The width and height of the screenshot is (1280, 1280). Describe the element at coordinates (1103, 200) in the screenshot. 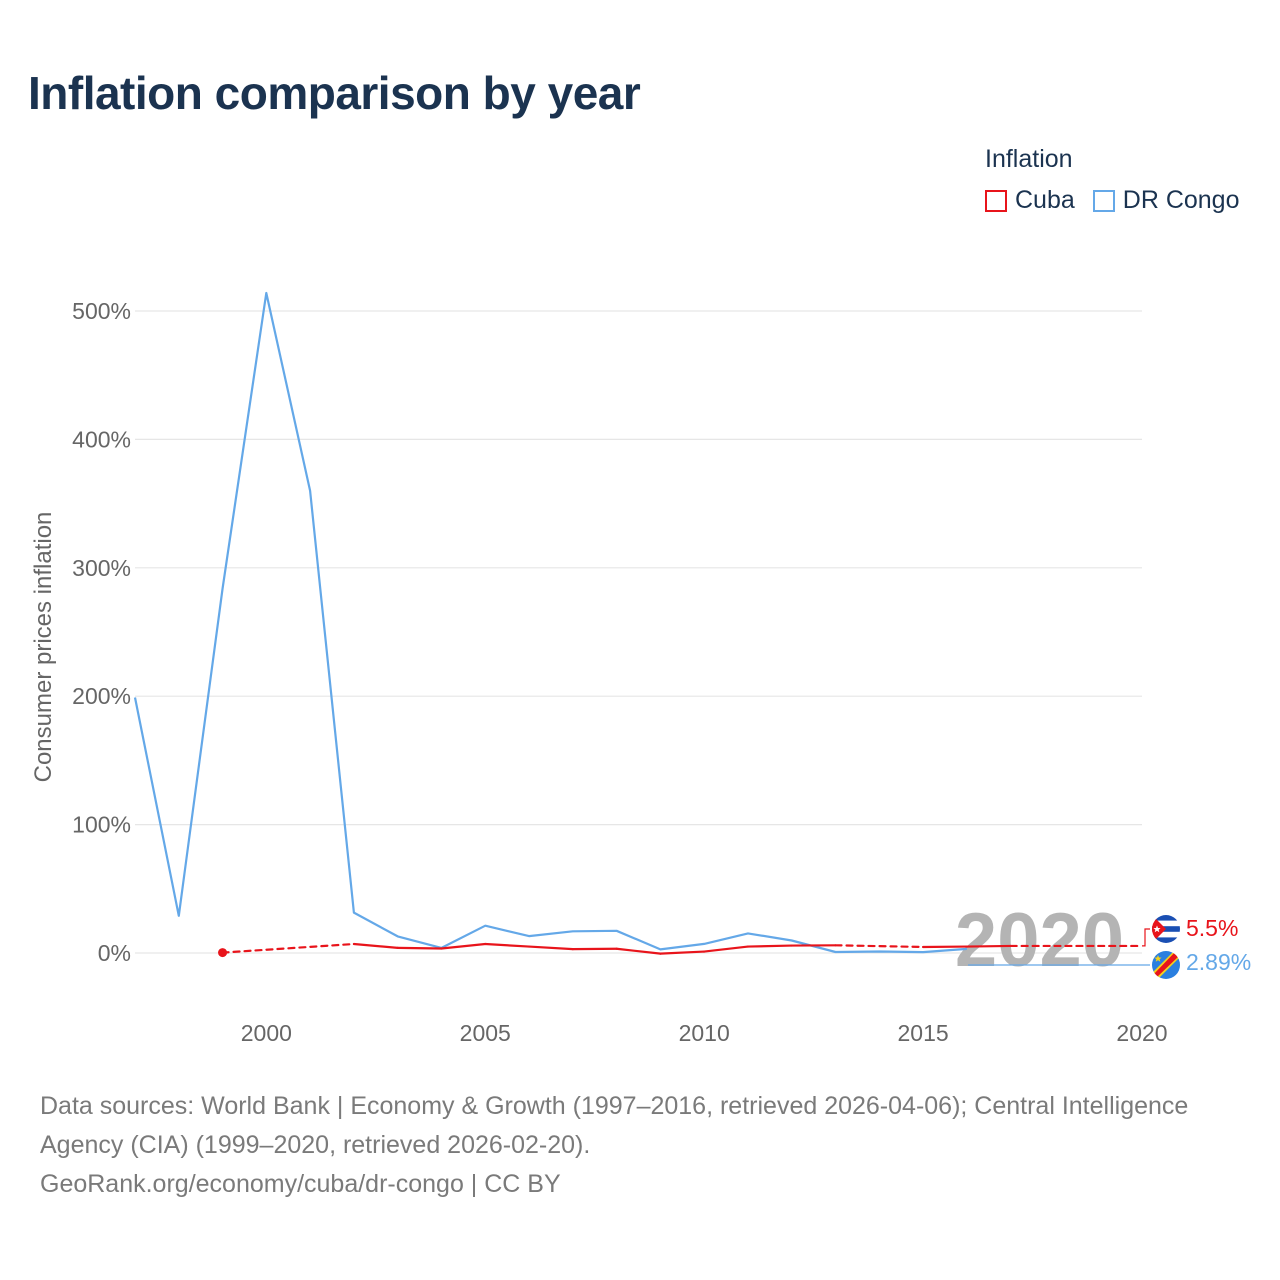

I see `legend-swatch-dr-congo` at that location.